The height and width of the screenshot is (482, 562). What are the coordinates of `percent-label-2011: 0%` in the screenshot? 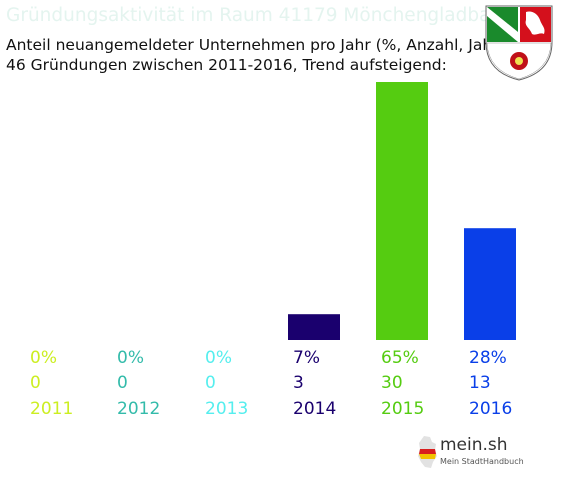 It's located at (43, 358).